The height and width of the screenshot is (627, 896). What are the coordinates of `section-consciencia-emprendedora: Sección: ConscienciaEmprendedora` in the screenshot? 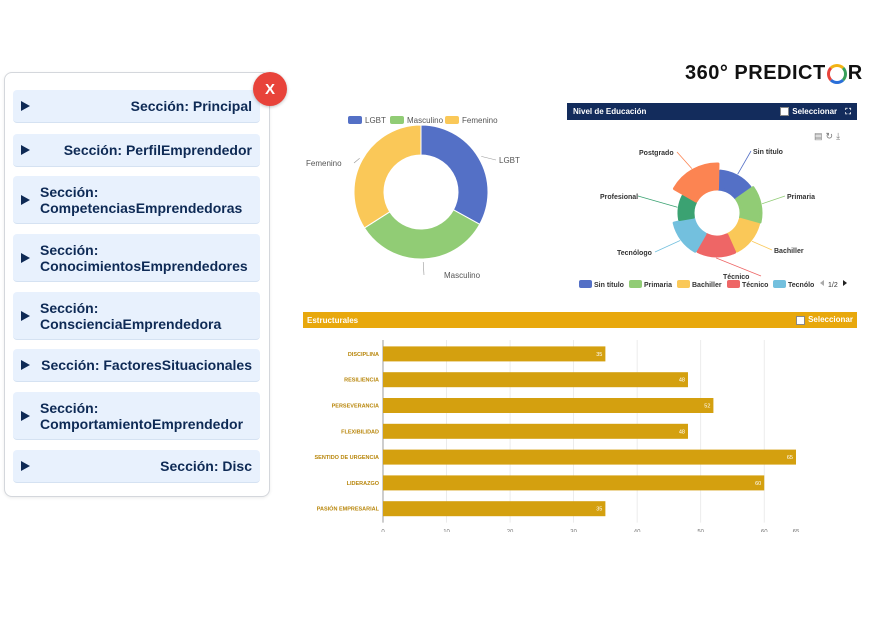 It's located at (136, 316).